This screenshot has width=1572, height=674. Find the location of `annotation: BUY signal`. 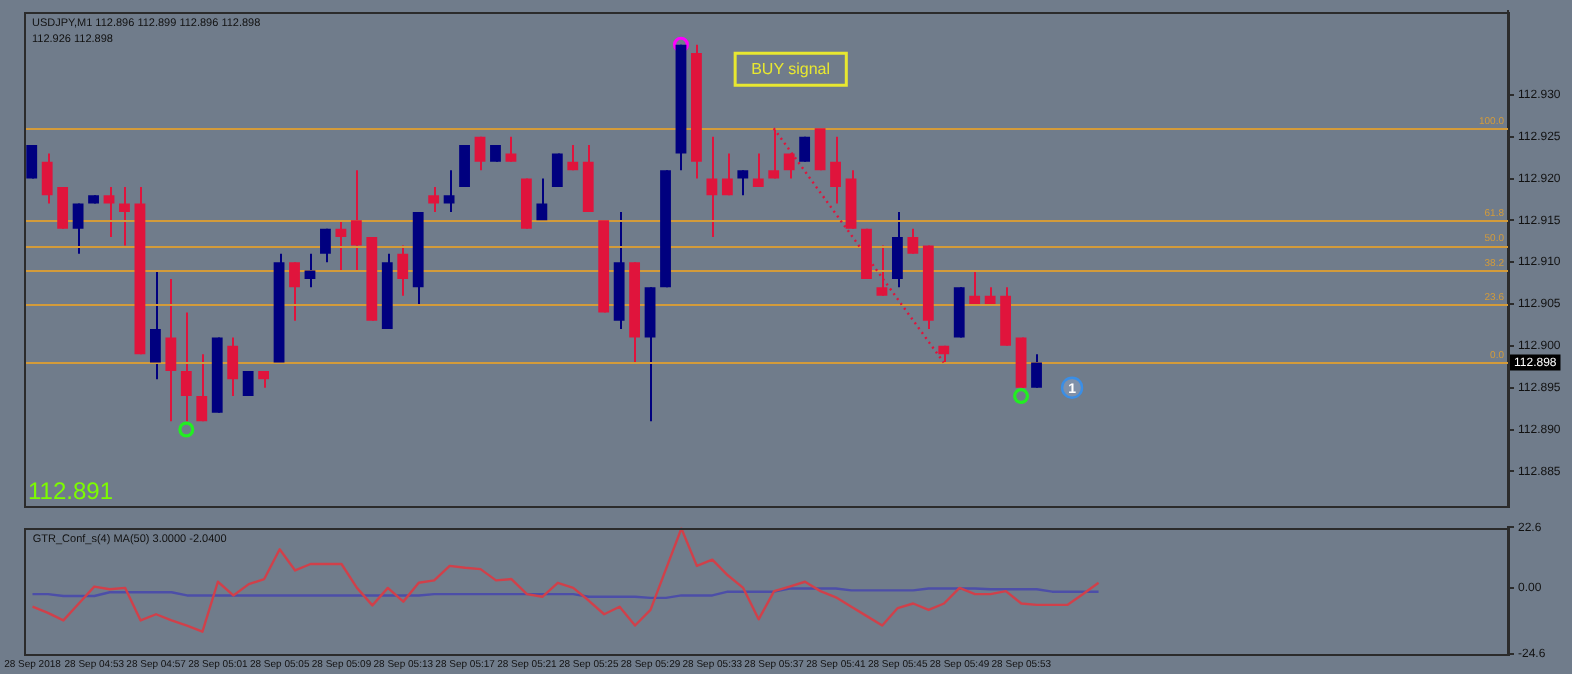

annotation: BUY signal is located at coordinates (791, 68).